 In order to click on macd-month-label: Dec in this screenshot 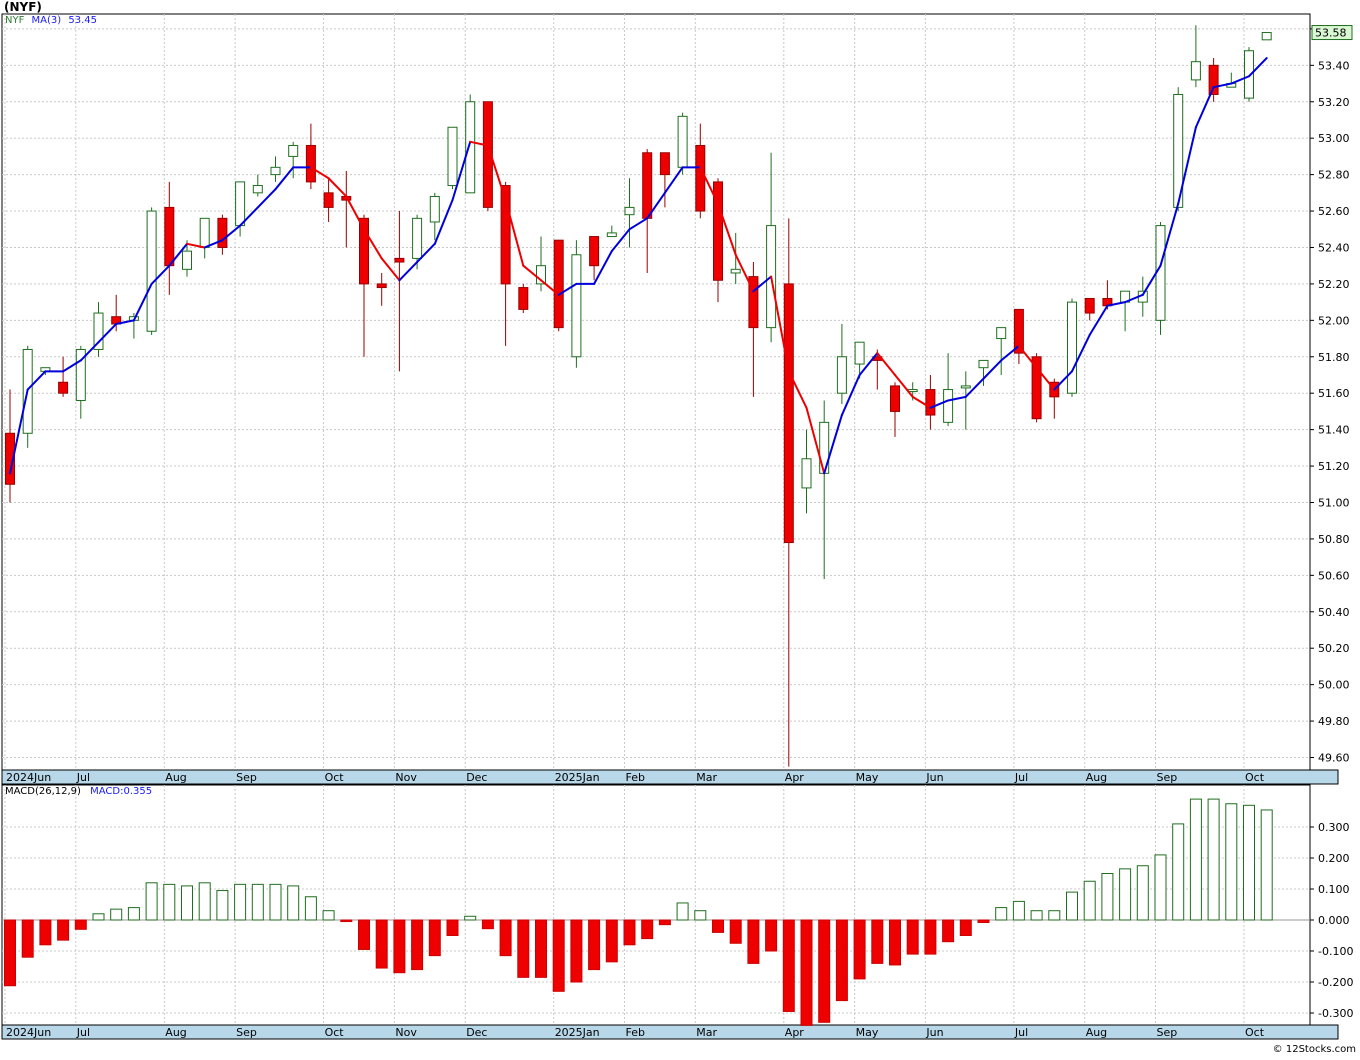, I will do `click(476, 1032)`.